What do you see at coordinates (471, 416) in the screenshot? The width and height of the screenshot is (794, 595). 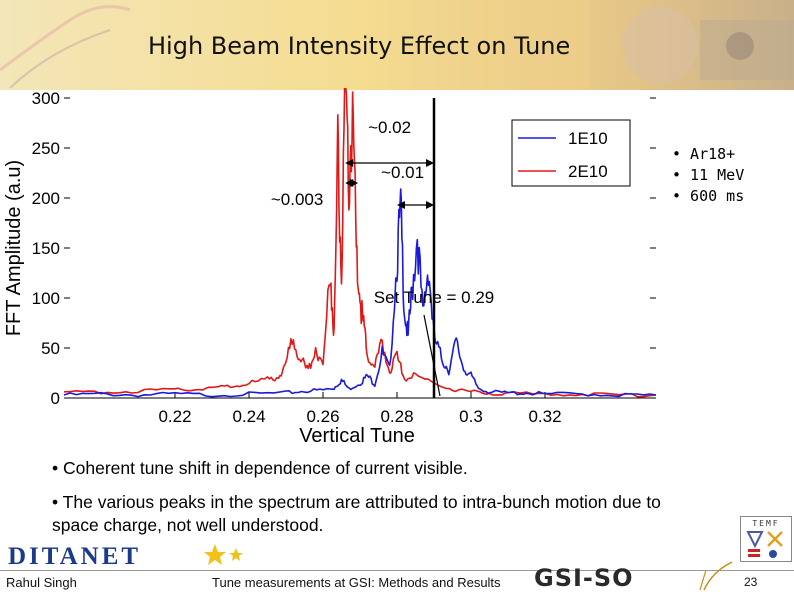 I see `x-tick-label-0.3: 0.3` at bounding box center [471, 416].